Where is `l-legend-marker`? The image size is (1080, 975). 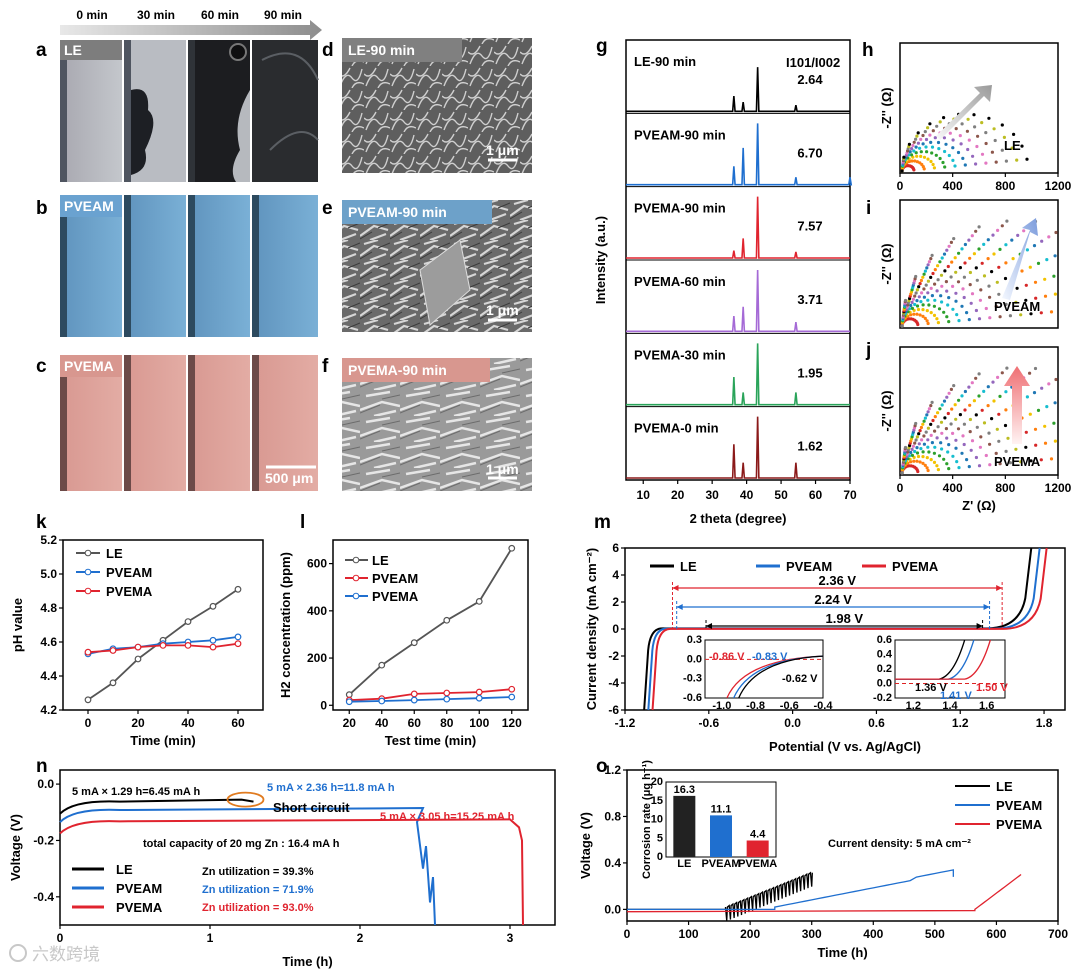
l-legend-marker is located at coordinates (356, 578).